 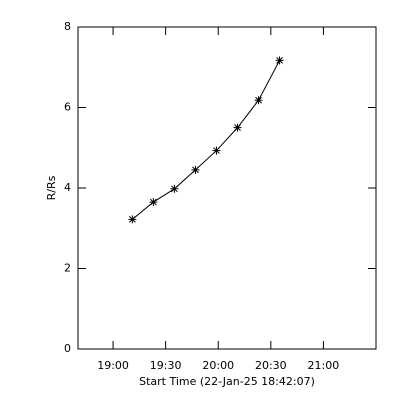 What do you see at coordinates (218, 365) in the screenshot?
I see `x-tick-label: 20:00` at bounding box center [218, 365].